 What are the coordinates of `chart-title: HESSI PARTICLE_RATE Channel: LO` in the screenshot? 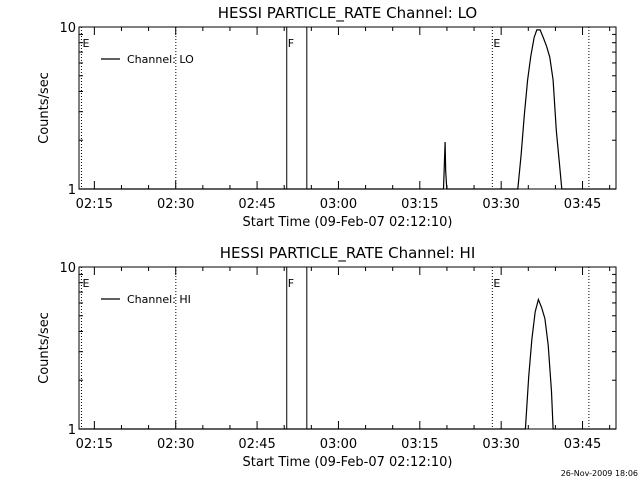 It's located at (347, 13).